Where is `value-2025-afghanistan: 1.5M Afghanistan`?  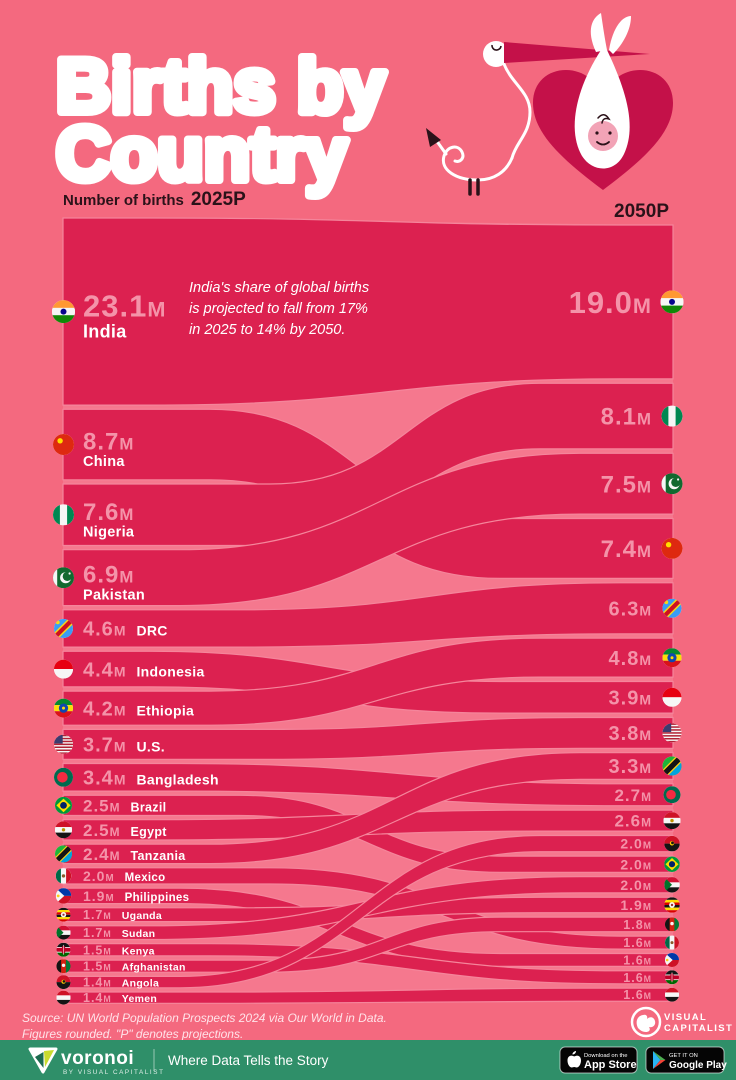 value-2025-afghanistan: 1.5M Afghanistan is located at coordinates (134, 967).